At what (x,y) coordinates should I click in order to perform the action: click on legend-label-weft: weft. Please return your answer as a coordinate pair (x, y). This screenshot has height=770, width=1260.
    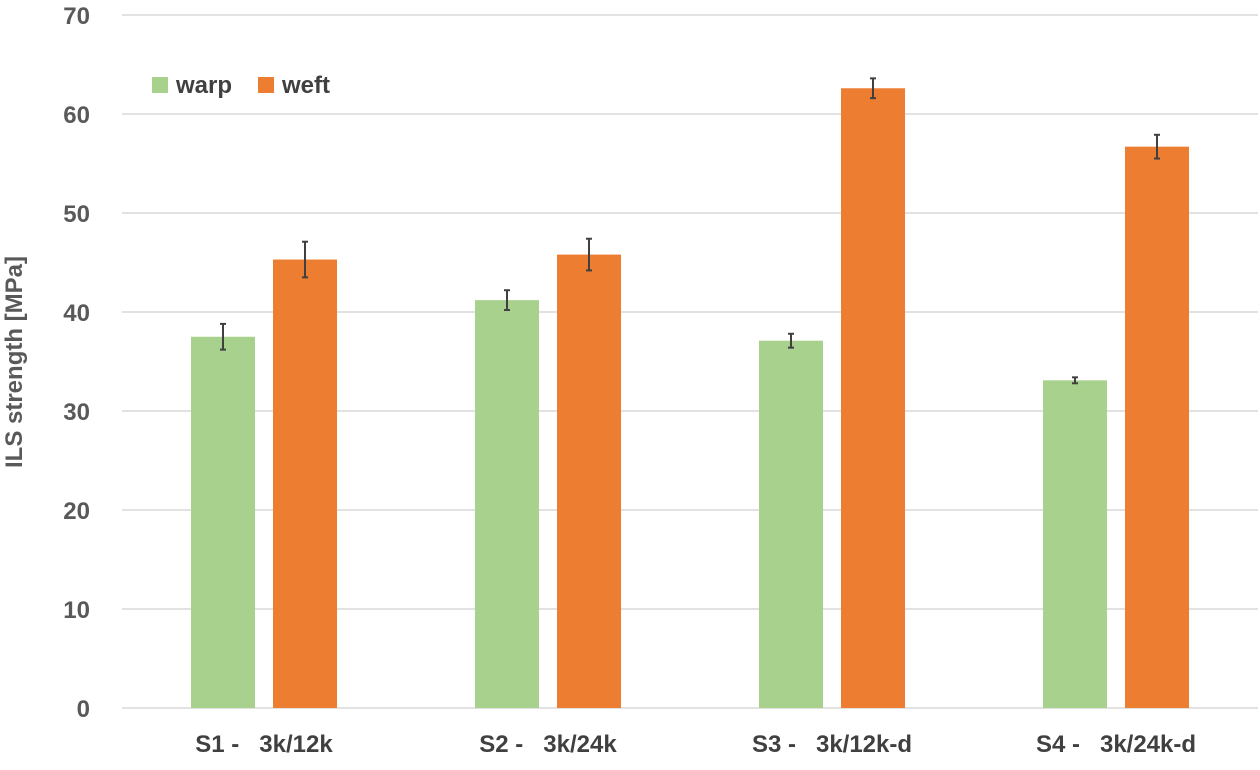
    Looking at the image, I should click on (305, 85).